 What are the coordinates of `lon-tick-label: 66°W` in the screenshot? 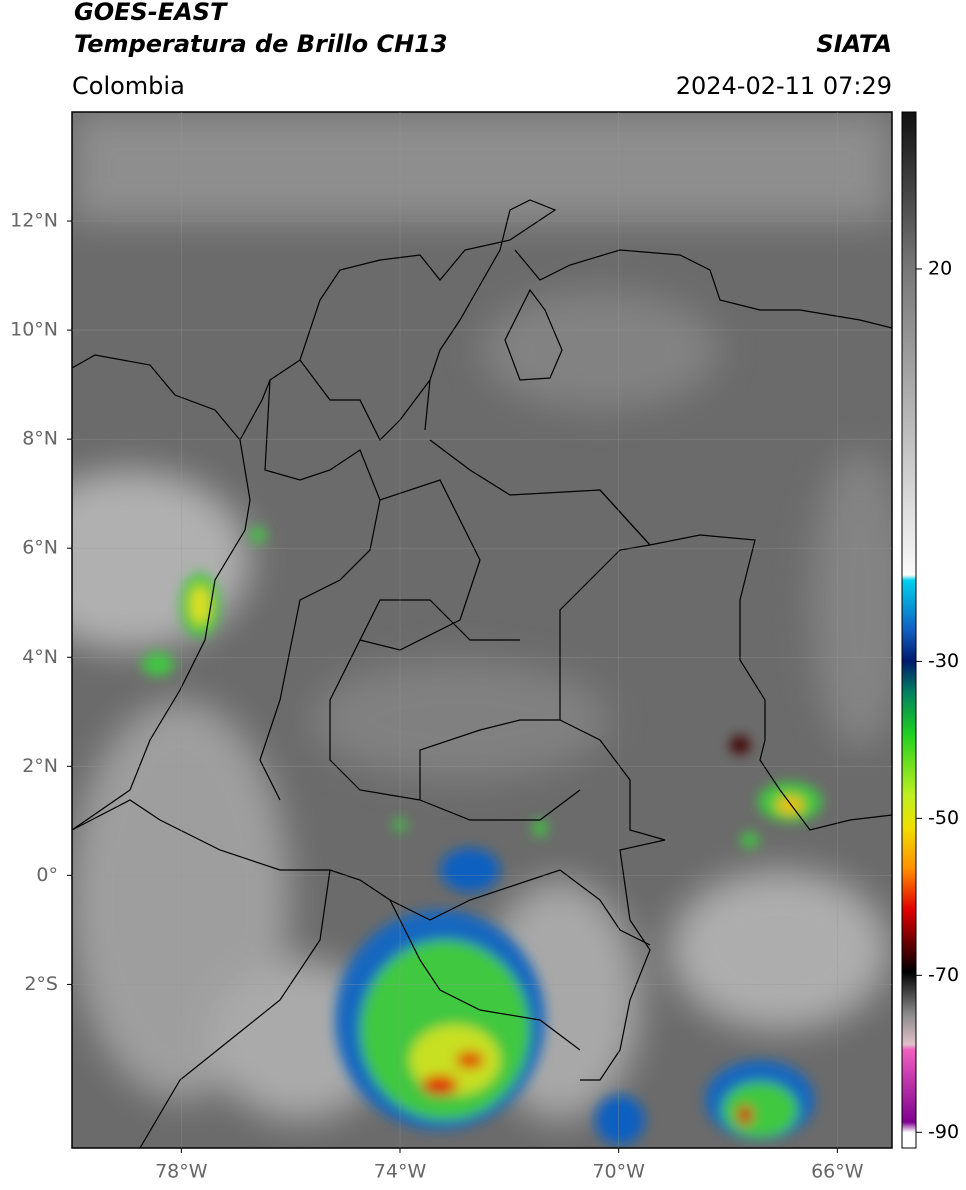 It's located at (837, 1172).